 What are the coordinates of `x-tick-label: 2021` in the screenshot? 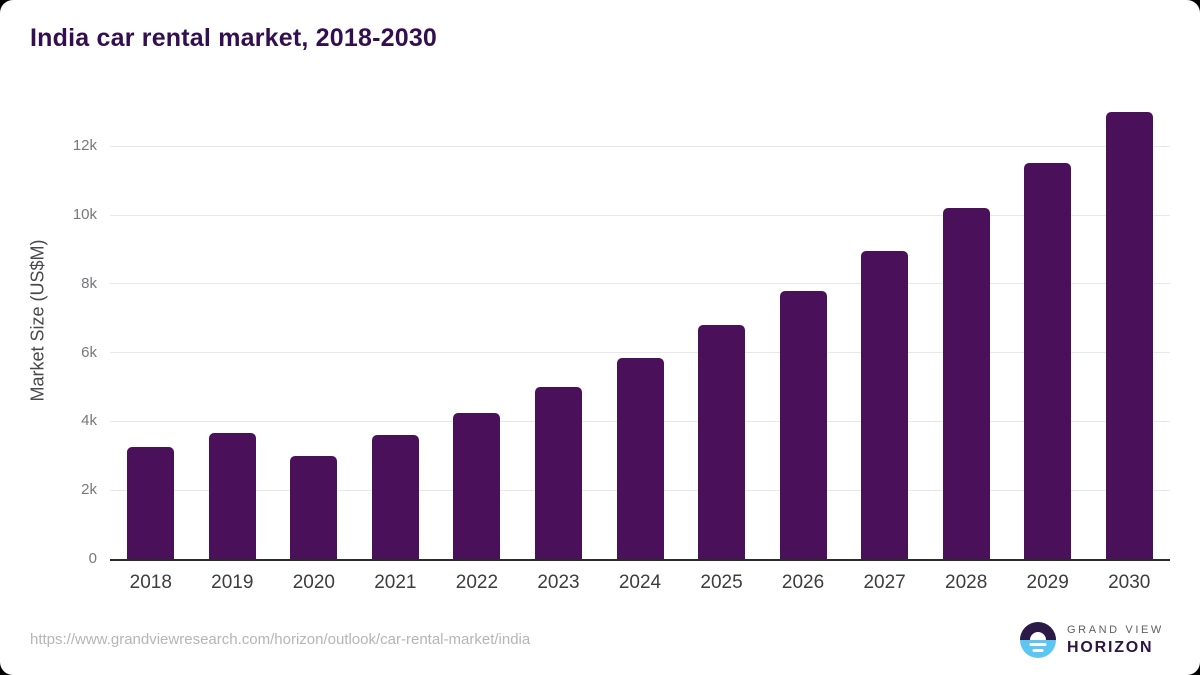 It's located at (395, 582).